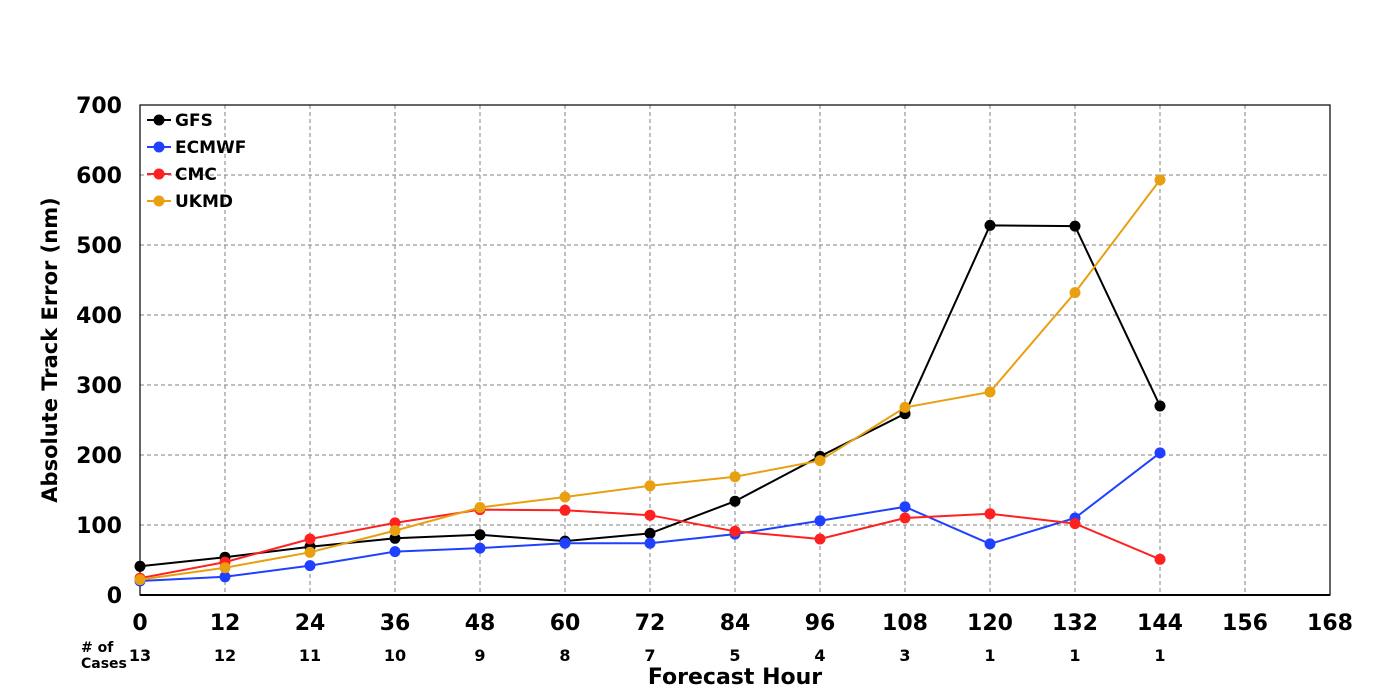 This screenshot has height=700, width=1400. What do you see at coordinates (114, 596) in the screenshot?
I see `y-tick-label: 0` at bounding box center [114, 596].